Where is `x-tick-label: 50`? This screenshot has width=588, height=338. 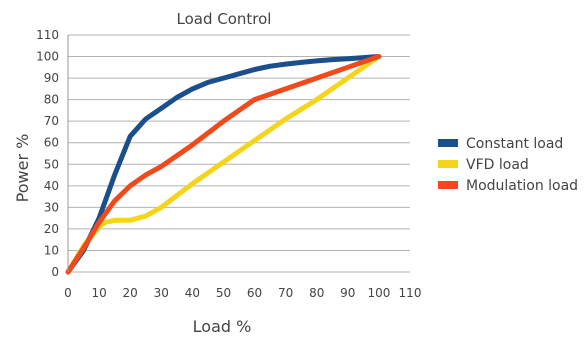
x-tick-label: 50 is located at coordinates (223, 293).